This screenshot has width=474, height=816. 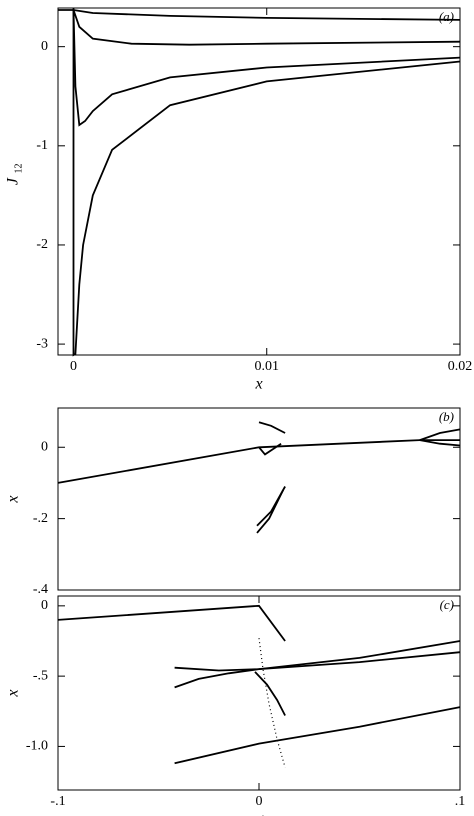 I want to click on y-axis-label-subscript: 12, so click(x=18, y=169).